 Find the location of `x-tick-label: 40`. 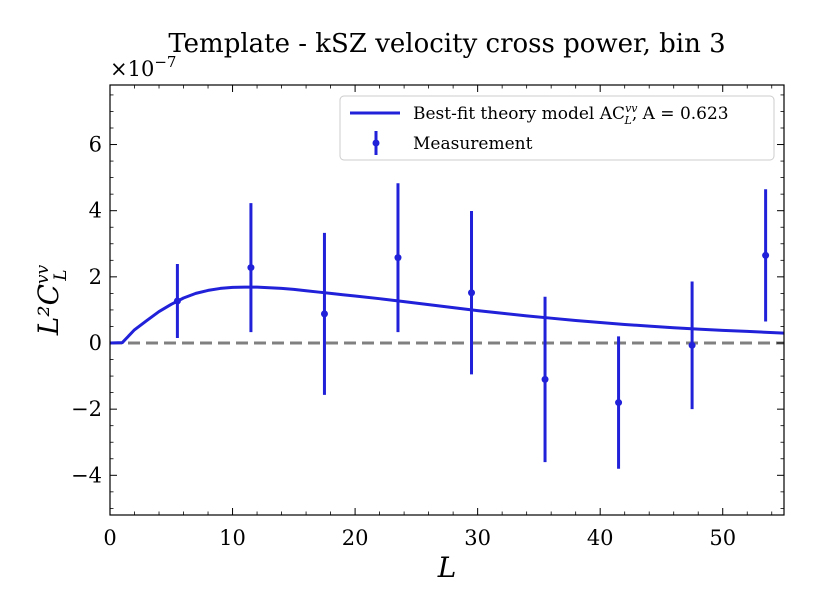

x-tick-label: 40 is located at coordinates (600, 538).